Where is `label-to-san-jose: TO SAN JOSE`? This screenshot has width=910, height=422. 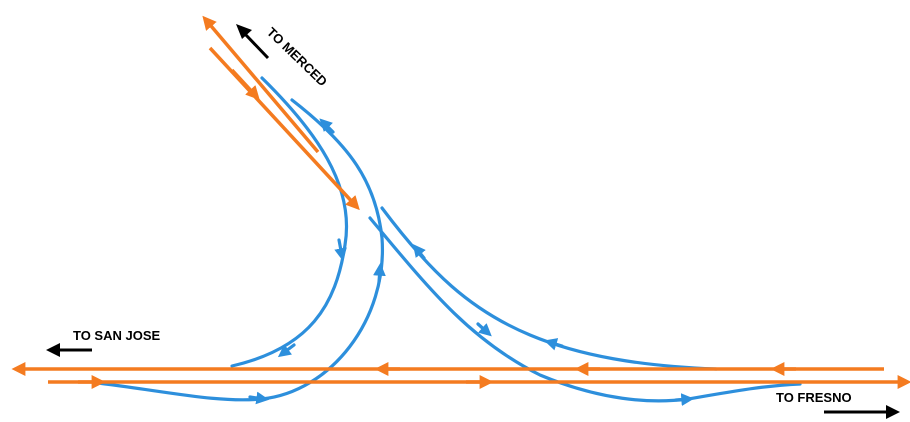 label-to-san-jose: TO SAN JOSE is located at coordinates (117, 335).